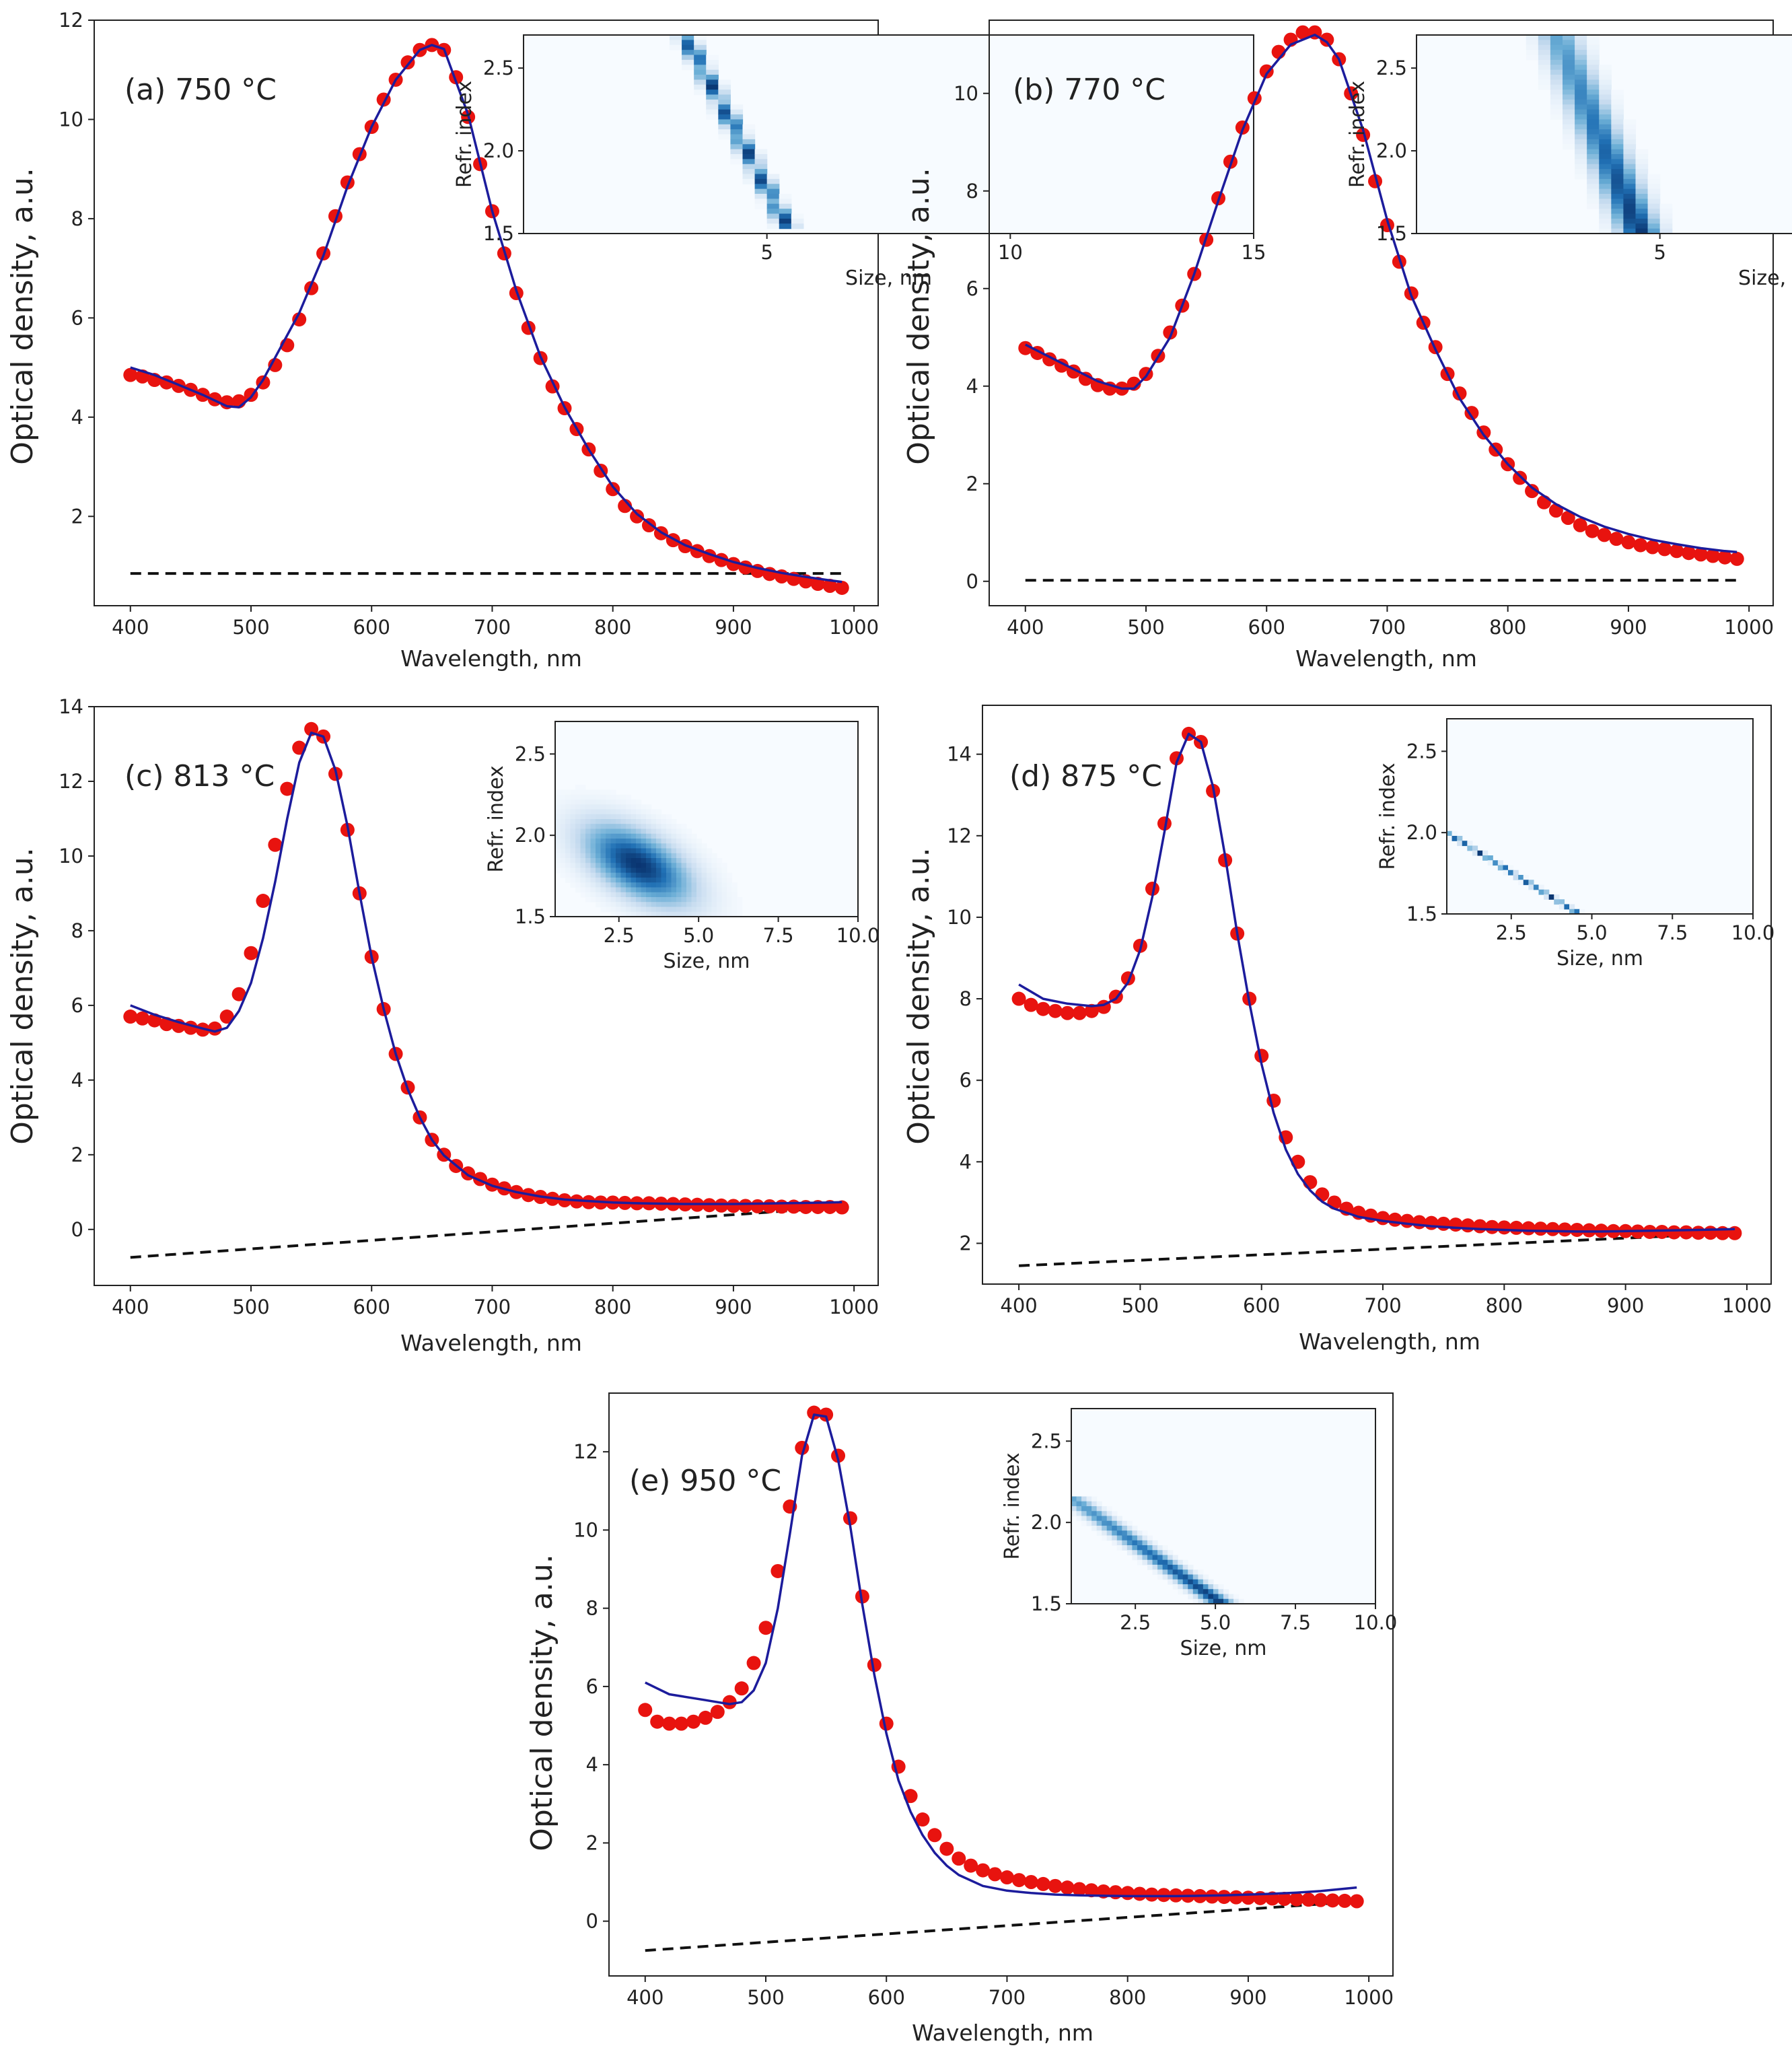 This screenshot has width=1792, height=2054. What do you see at coordinates (22, 317) in the screenshot?
I see `y-axis-label: Optical density, a.u.` at bounding box center [22, 317].